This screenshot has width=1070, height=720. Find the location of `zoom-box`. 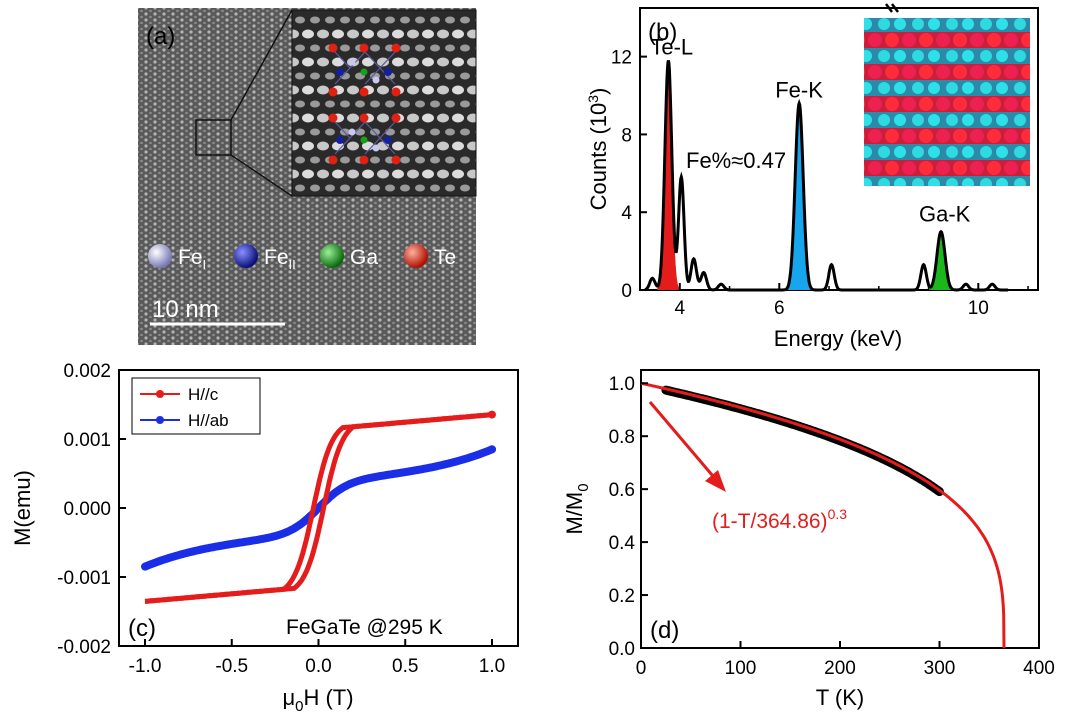

zoom-box is located at coordinates (213, 137).